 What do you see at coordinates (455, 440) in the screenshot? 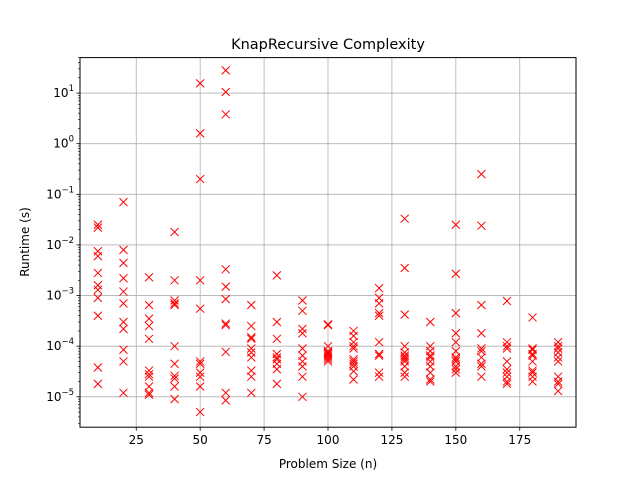
I see `x-tick-label: 150` at bounding box center [455, 440].